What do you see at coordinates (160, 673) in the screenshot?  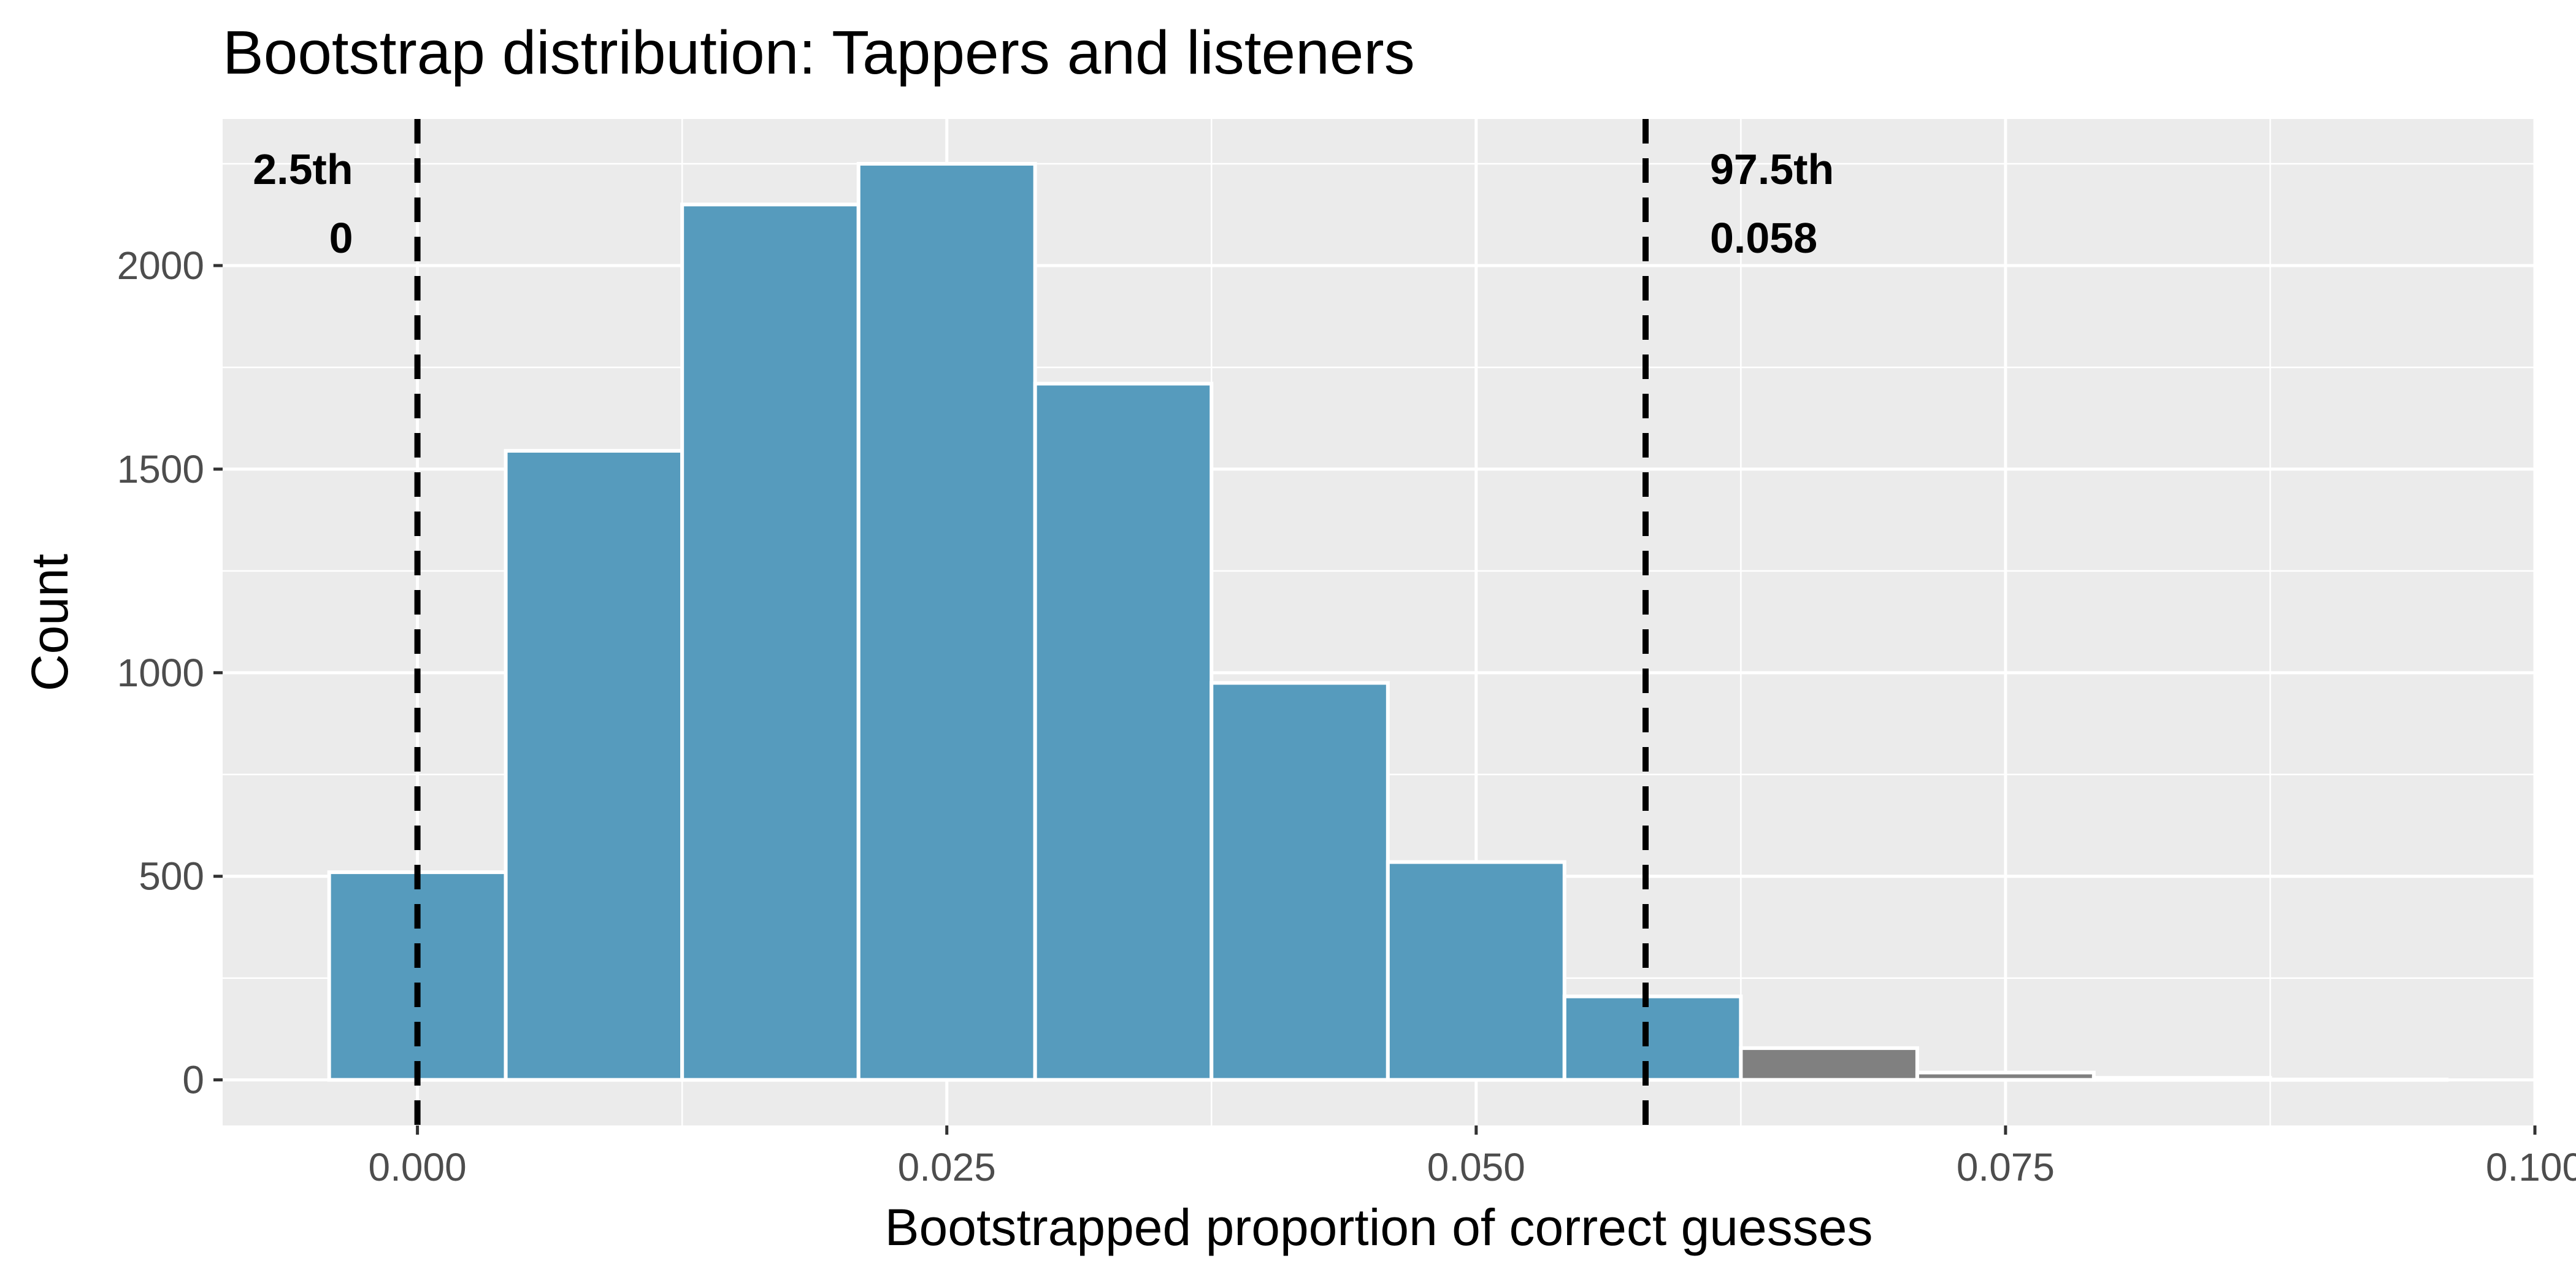 I see `y-tick-label: 1000` at bounding box center [160, 673].